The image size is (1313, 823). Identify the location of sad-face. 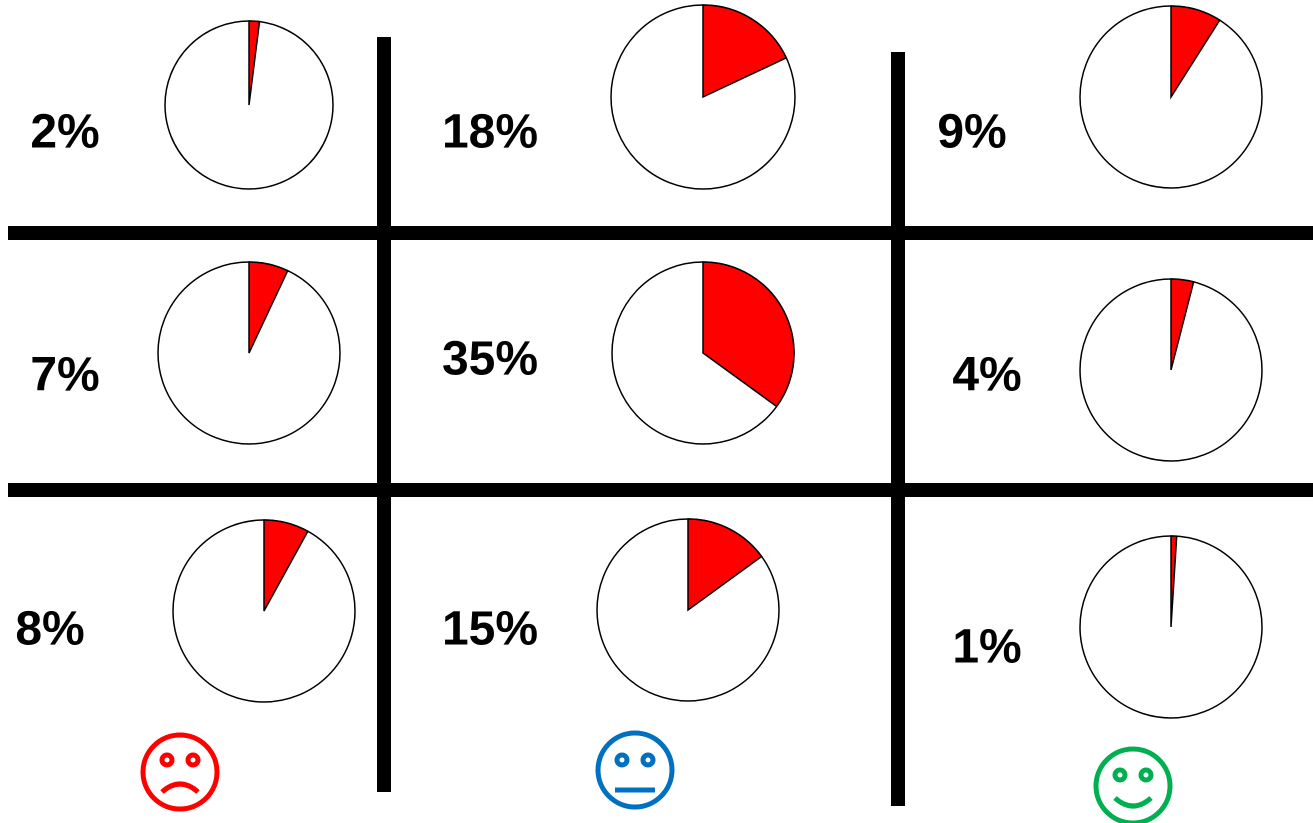
(180, 772).